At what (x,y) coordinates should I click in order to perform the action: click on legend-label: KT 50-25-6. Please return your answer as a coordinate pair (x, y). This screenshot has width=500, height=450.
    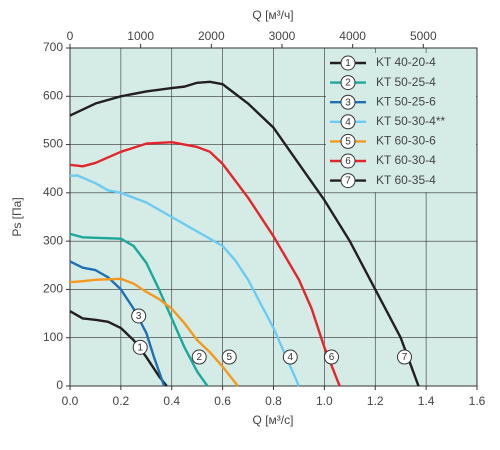
    Looking at the image, I should click on (406, 101).